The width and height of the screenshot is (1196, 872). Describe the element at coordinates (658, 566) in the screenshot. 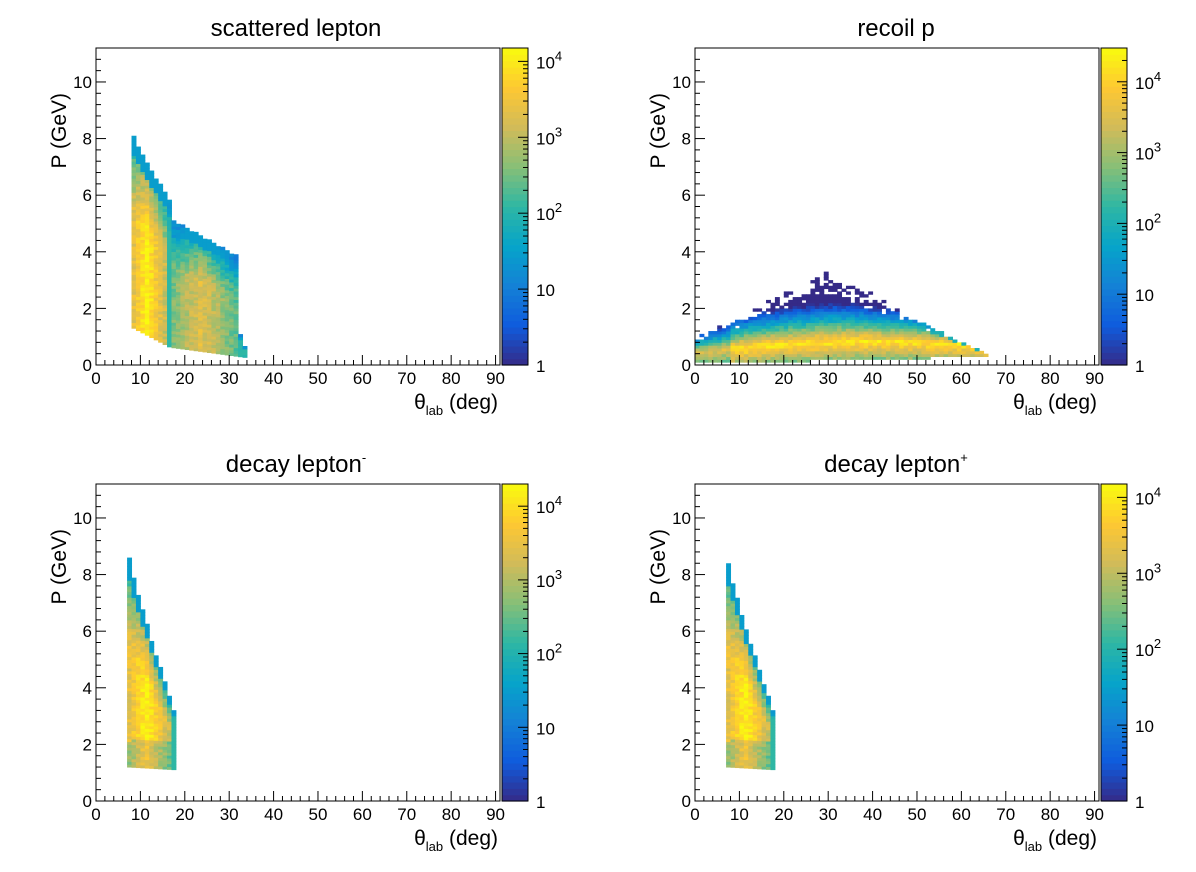

I see `y-axis-label: P (GeV)` at that location.